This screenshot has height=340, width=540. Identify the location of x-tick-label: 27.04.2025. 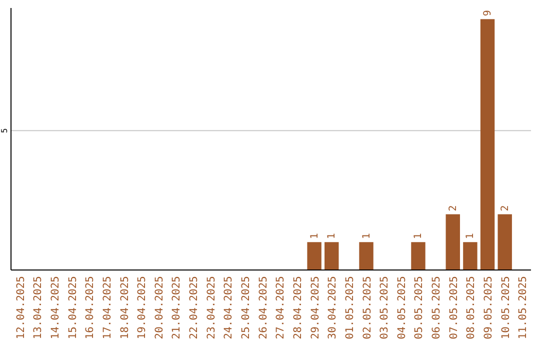
(280, 308).